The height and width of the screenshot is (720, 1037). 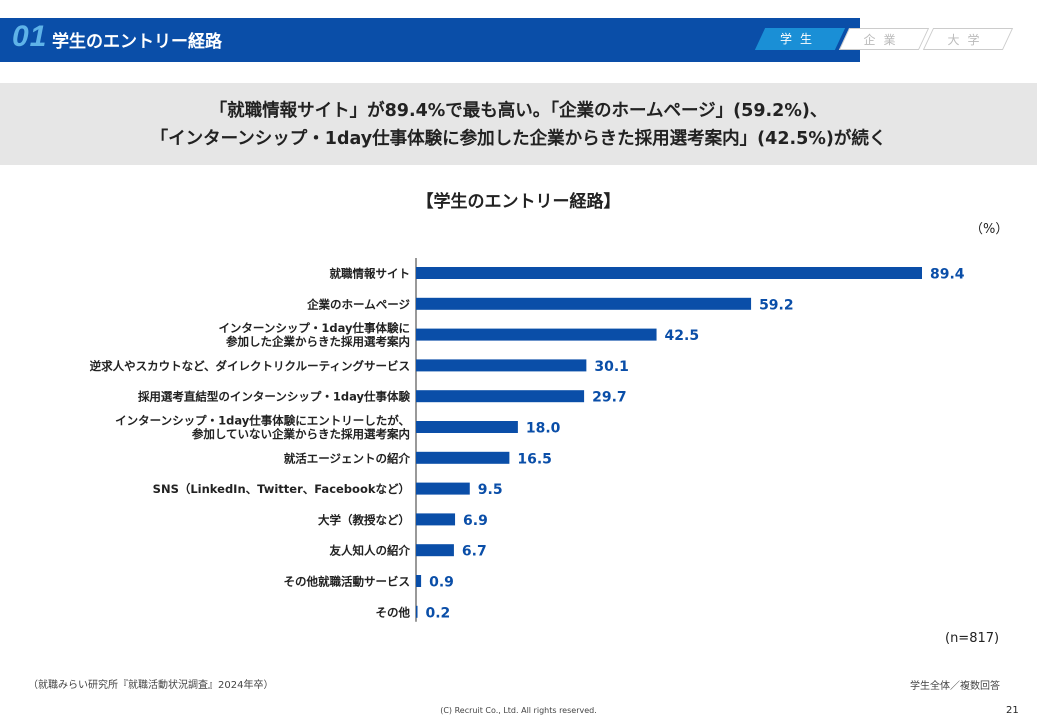 What do you see at coordinates (281, 489) in the screenshot?
I see `category-label: SNS（LinkedIn、Twitter、Facebookなど）` at bounding box center [281, 489].